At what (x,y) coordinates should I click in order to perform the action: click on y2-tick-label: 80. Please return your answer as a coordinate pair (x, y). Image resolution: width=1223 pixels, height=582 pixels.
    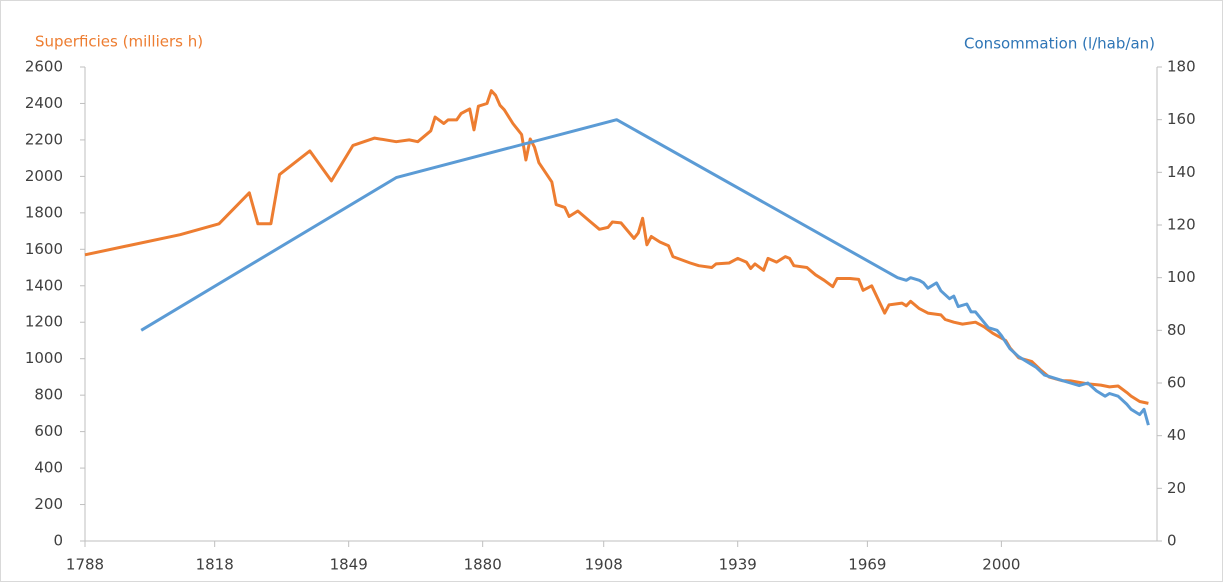
    Looking at the image, I should click on (1176, 330).